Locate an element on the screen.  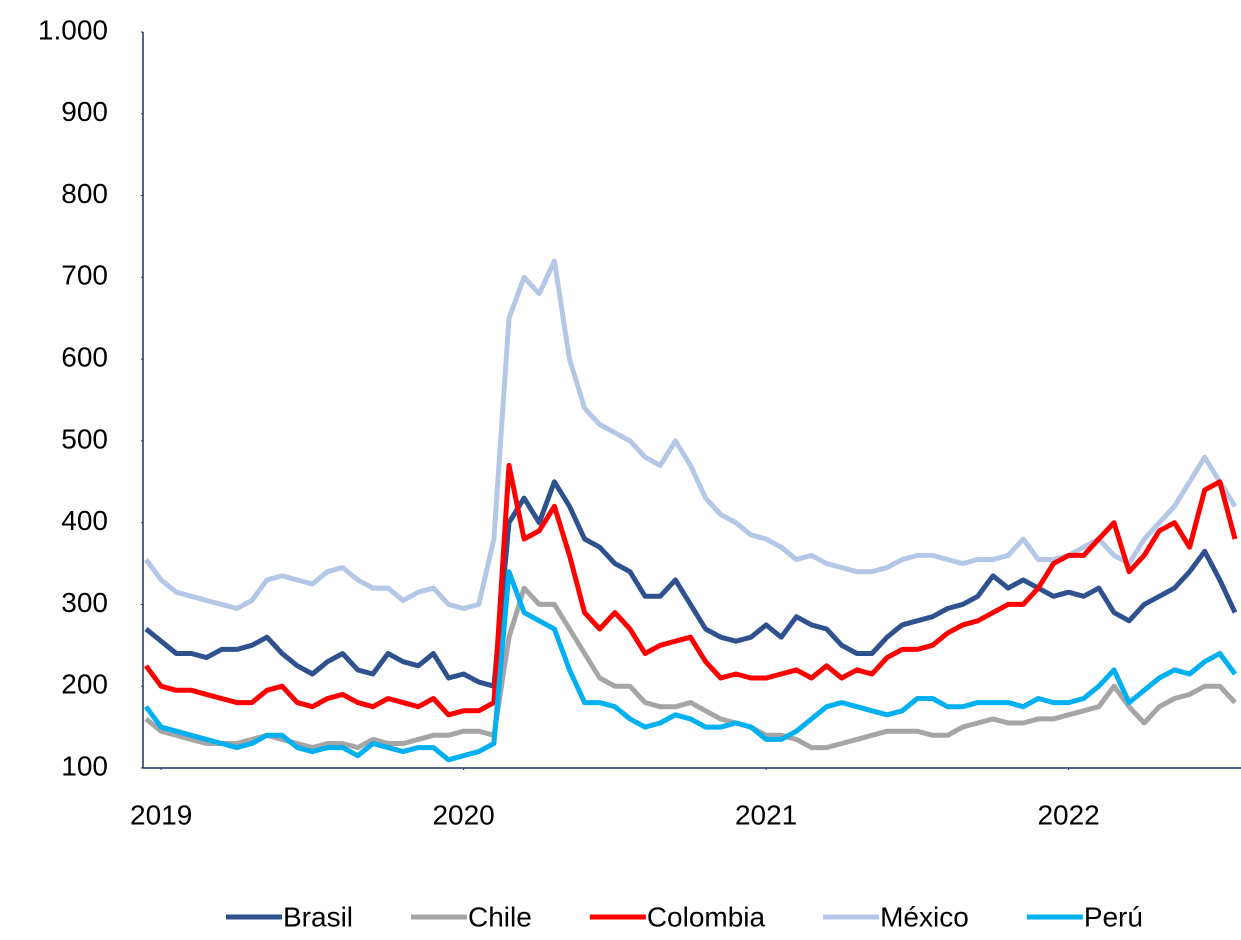
legend-label: México is located at coordinates (924, 916).